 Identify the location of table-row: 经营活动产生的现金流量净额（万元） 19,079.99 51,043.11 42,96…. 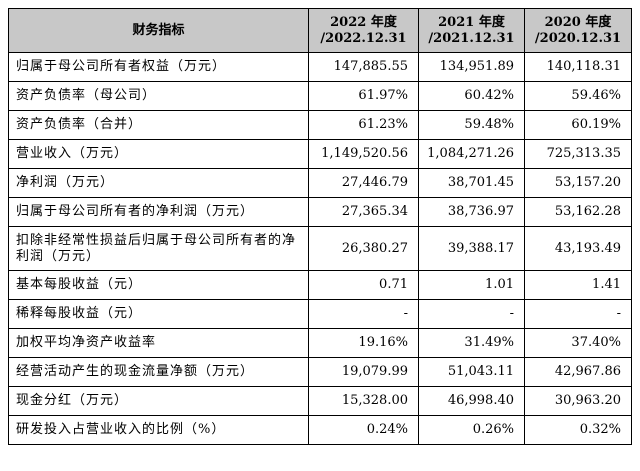
(320, 372).